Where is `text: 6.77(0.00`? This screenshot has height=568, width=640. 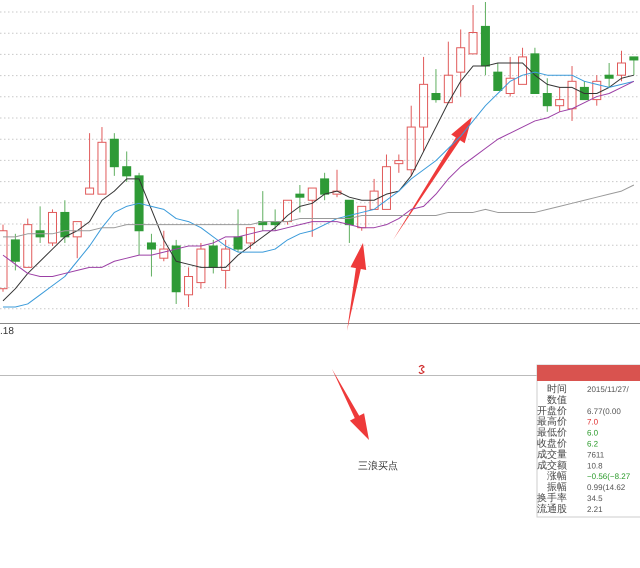 text: 6.77(0.00 is located at coordinates (604, 411).